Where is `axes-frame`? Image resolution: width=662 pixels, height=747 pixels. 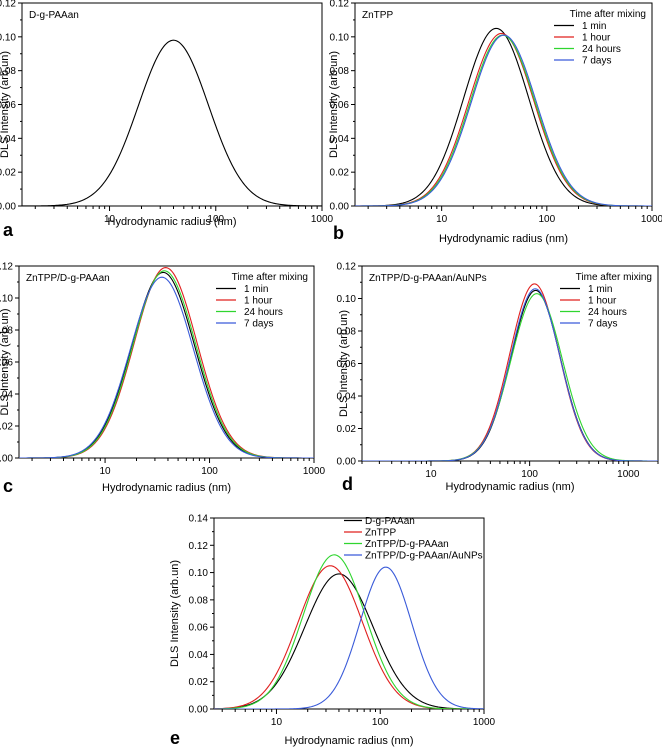
axes-frame is located at coordinates (172, 104).